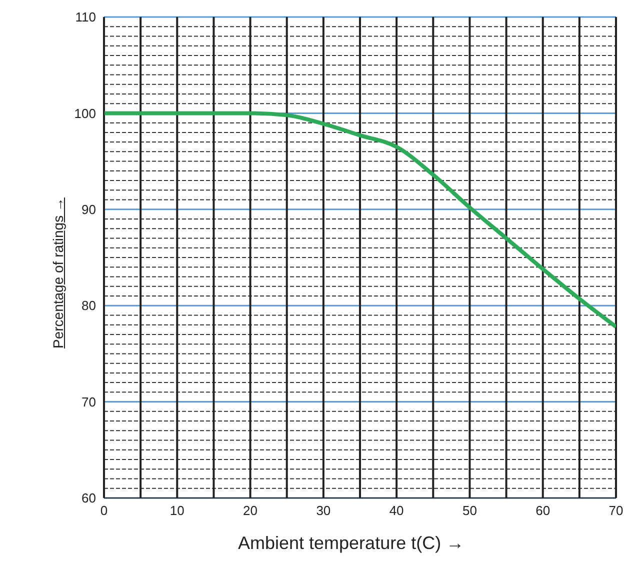  Describe the element at coordinates (323, 510) in the screenshot. I see `x-tick-label: 30` at that location.